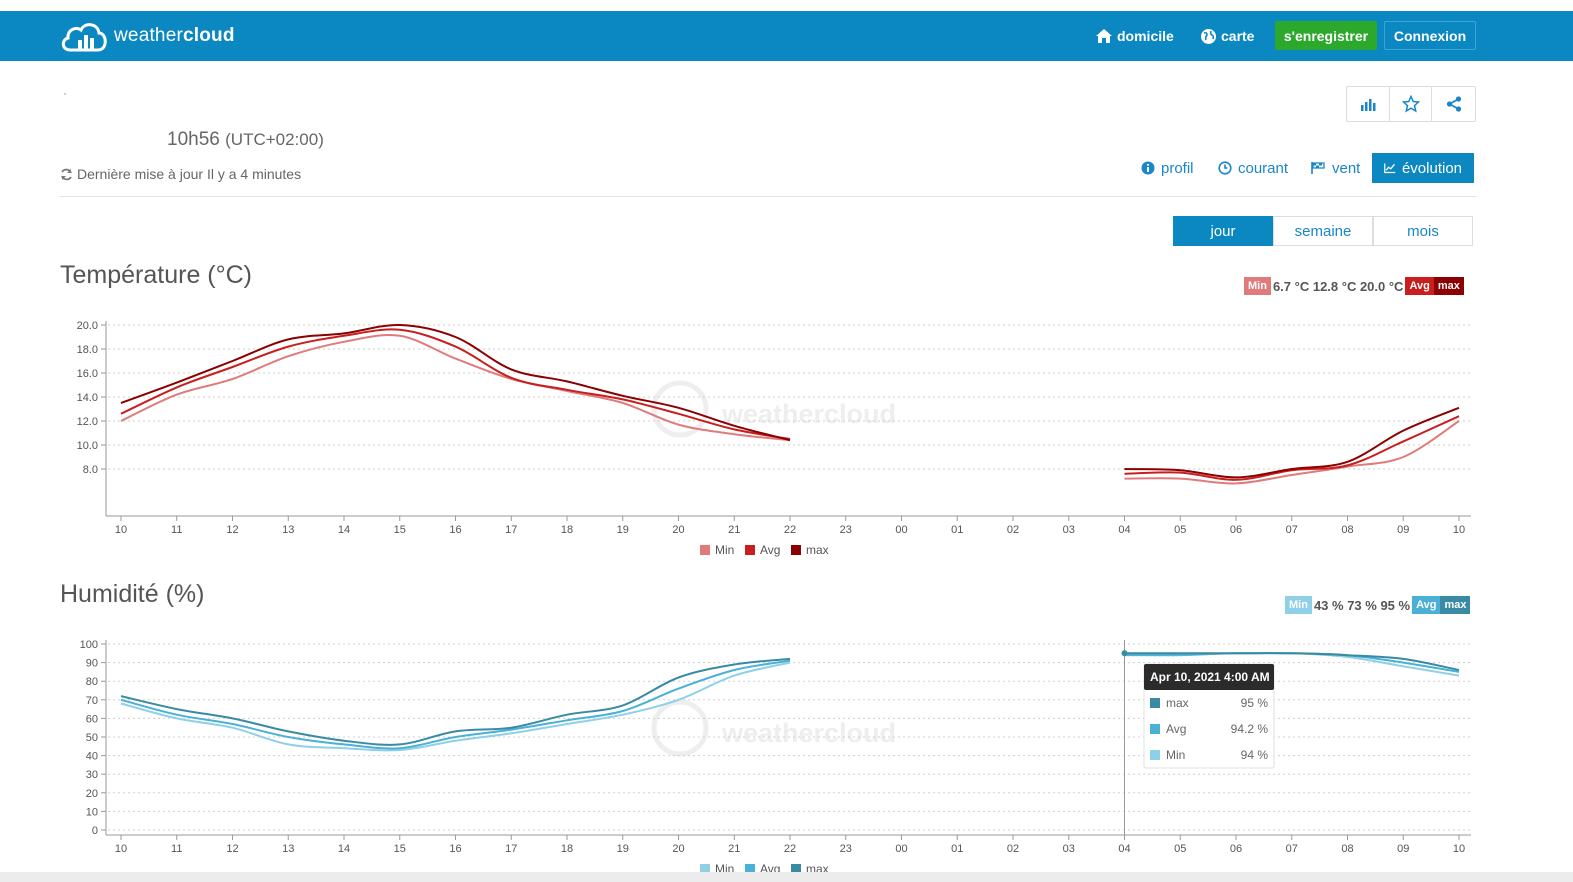 The height and width of the screenshot is (882, 1573). What do you see at coordinates (1013, 530) in the screenshot?
I see `x-tick-label: 02` at bounding box center [1013, 530].